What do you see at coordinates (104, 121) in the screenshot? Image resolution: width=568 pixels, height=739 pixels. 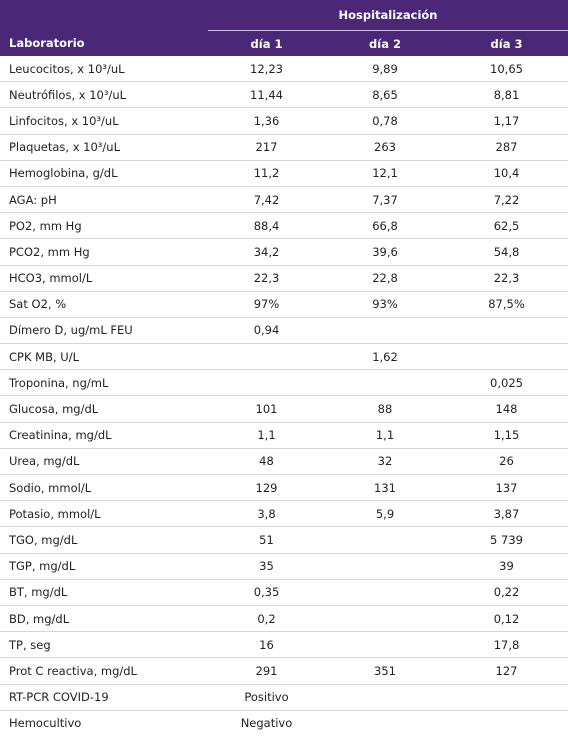 I see `row-label: Linfocitos, x 10³/uL` at bounding box center [104, 121].